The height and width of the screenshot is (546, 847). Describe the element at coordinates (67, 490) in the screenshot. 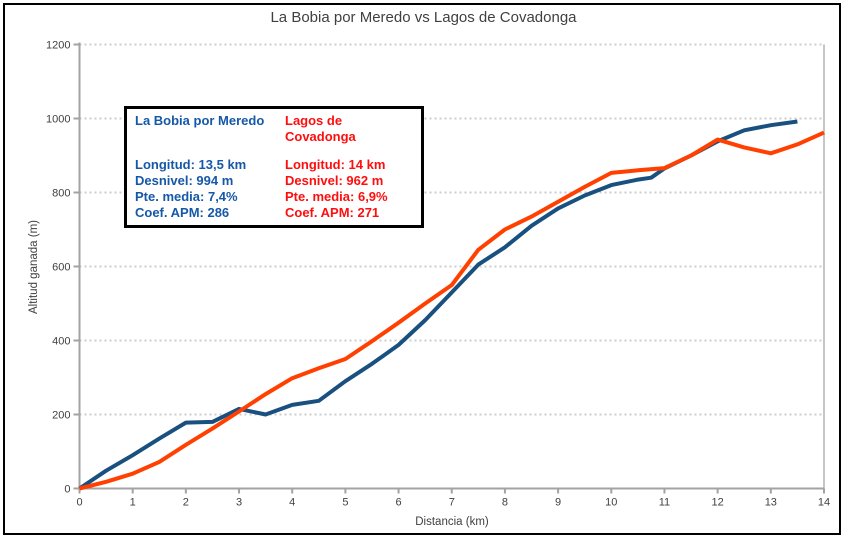

I see `y-tick-label: 0` at that location.